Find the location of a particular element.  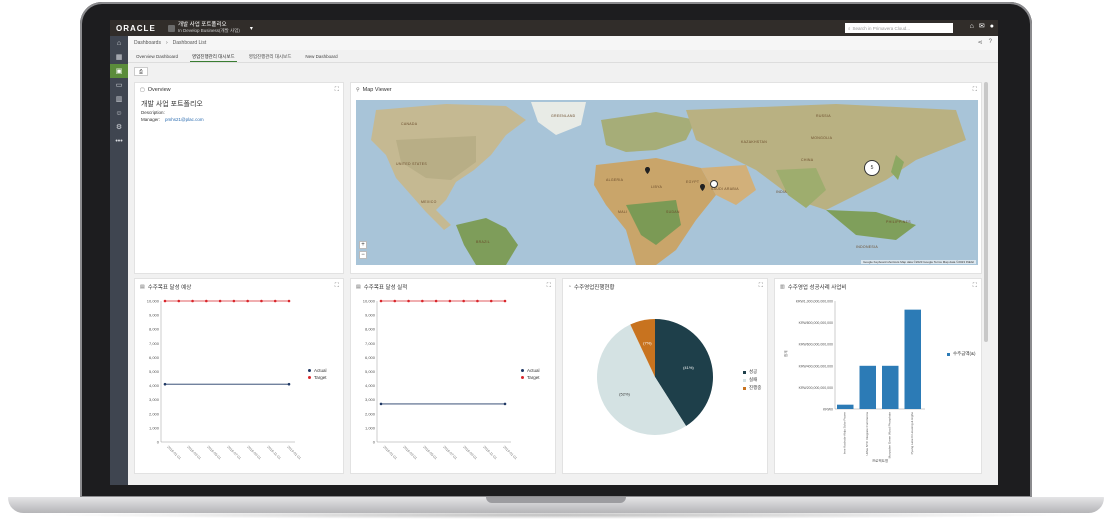

tab-sales-dashboard: 영업진행관리 대시보드 is located at coordinates (213, 57).